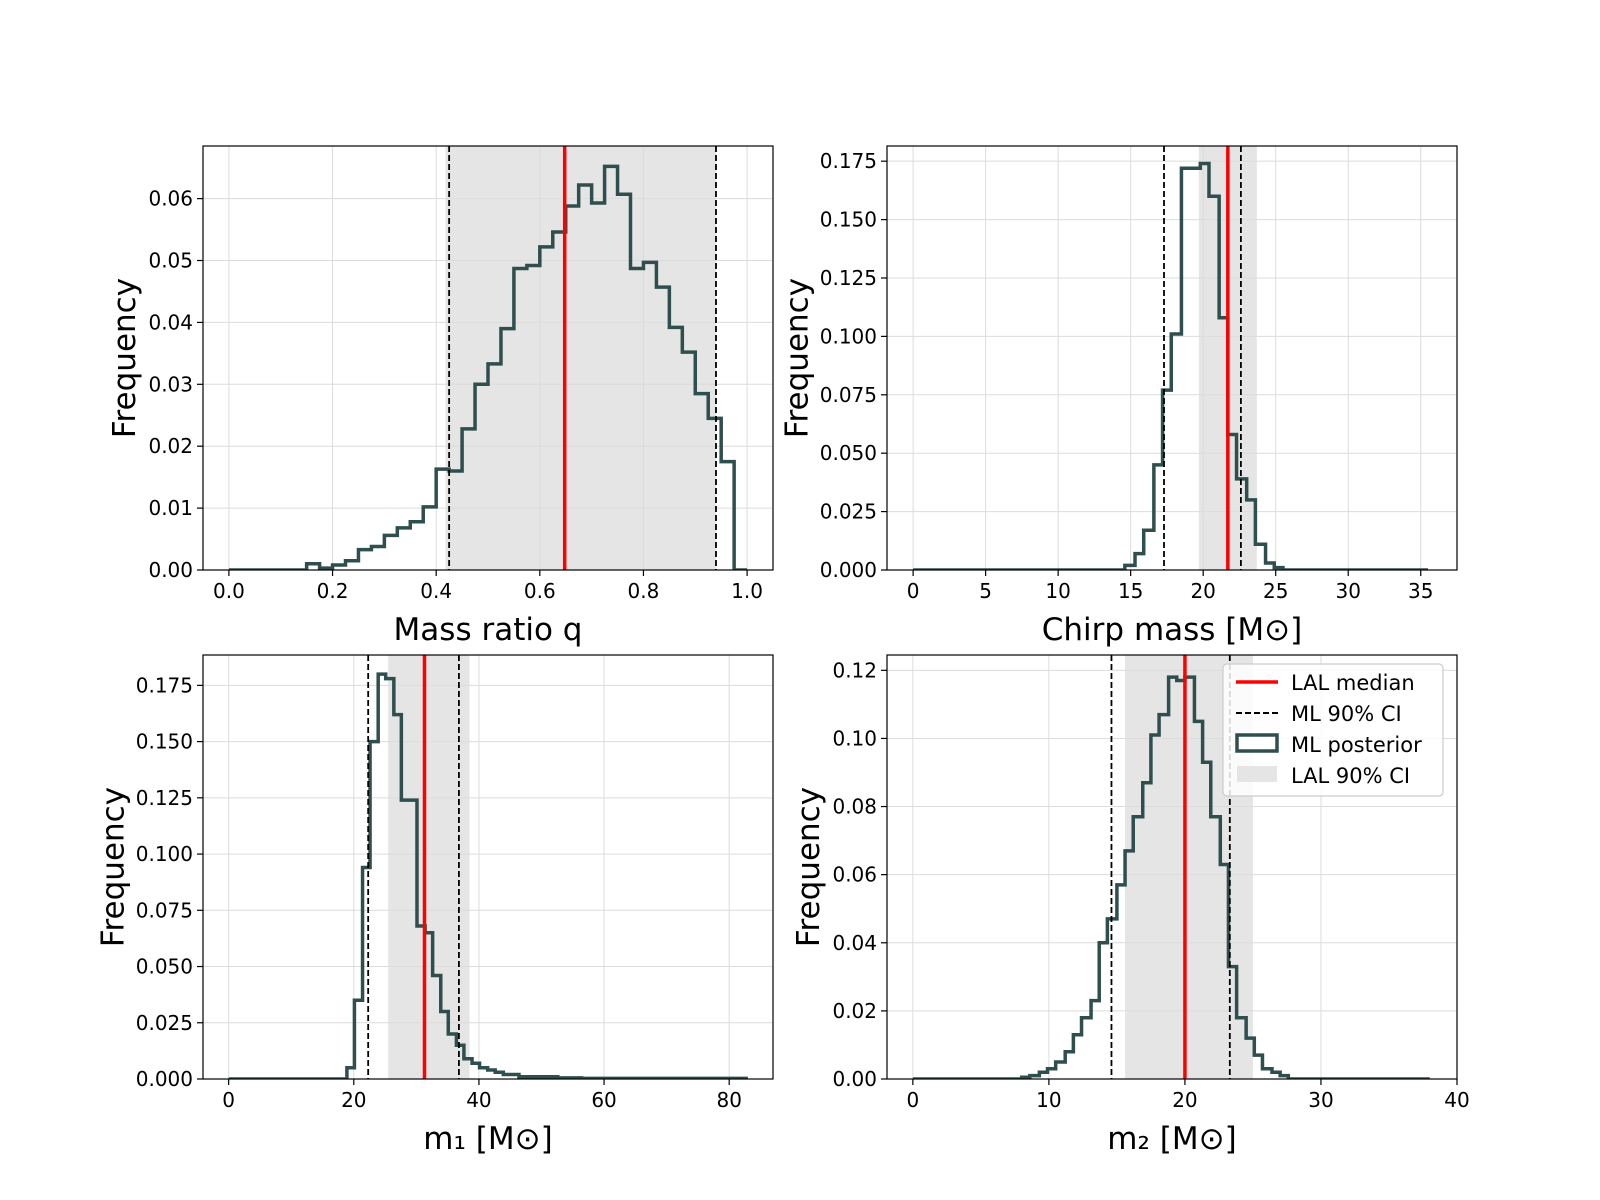 The width and height of the screenshot is (1600, 1200). I want to click on chirp-mass-x-tick-label-0: 0, so click(913, 591).